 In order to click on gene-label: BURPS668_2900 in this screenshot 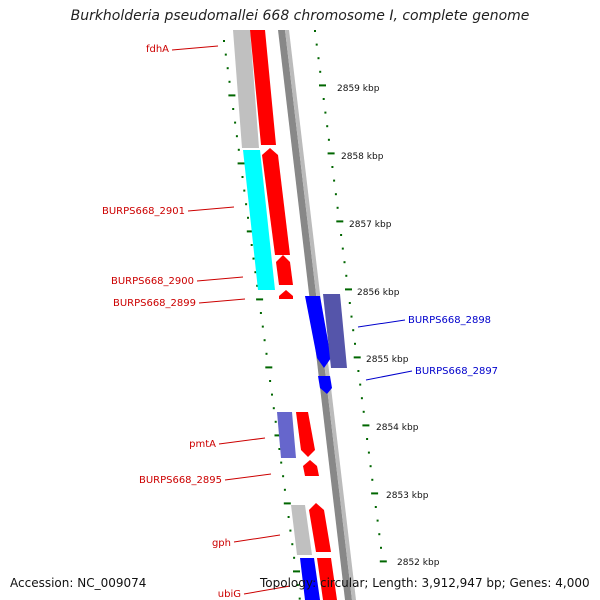, I will do `click(152, 281)`.